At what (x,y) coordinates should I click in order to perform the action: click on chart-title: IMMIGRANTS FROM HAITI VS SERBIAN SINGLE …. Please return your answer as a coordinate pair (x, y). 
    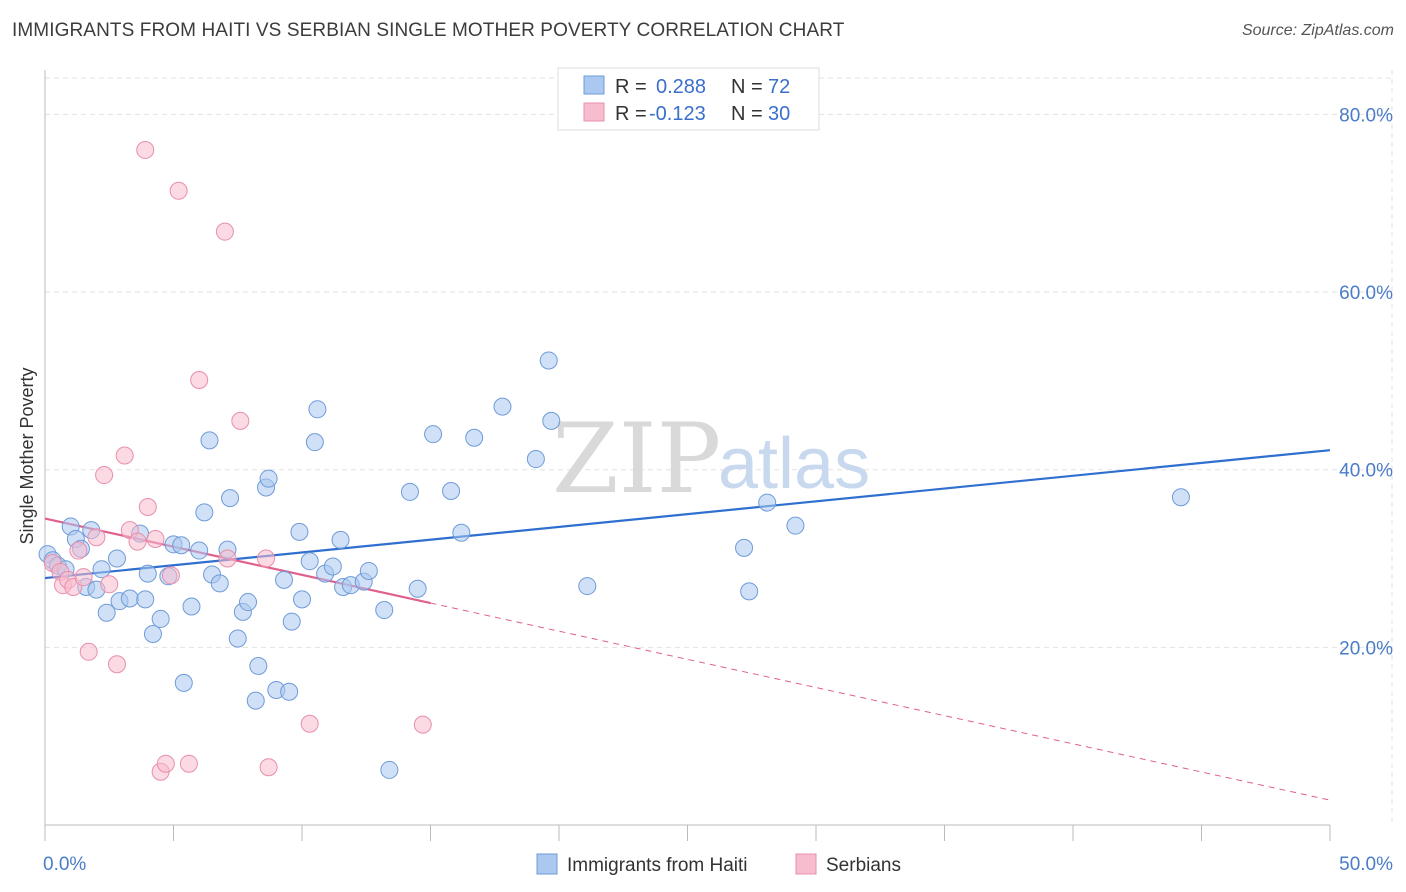
    Looking at the image, I should click on (428, 30).